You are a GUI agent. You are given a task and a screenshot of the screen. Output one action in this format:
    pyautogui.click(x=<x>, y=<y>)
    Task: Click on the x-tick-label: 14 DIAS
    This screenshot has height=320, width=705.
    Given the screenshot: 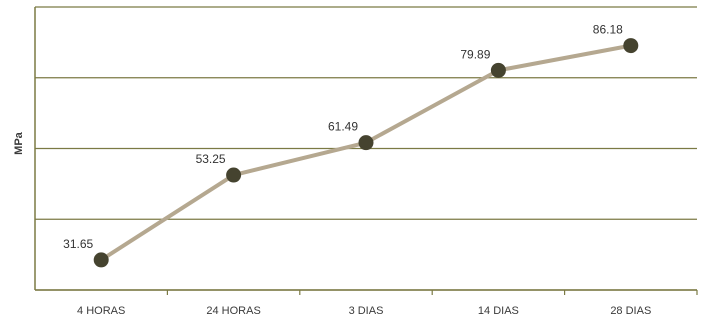 What is the action you would take?
    pyautogui.click(x=498, y=311)
    